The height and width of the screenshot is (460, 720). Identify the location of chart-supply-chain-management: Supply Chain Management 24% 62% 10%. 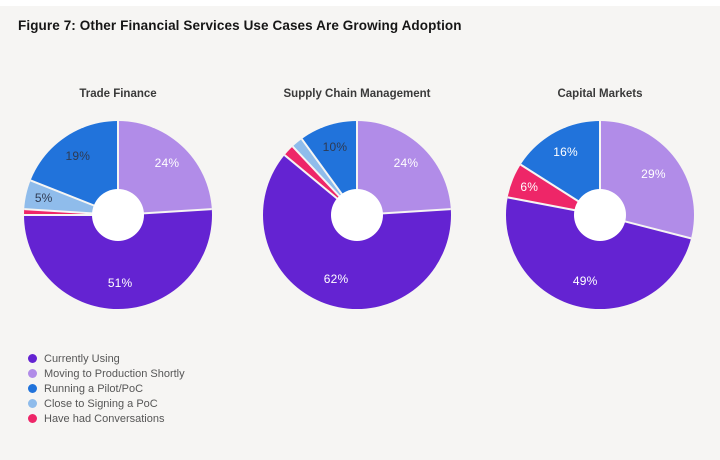
(357, 198).